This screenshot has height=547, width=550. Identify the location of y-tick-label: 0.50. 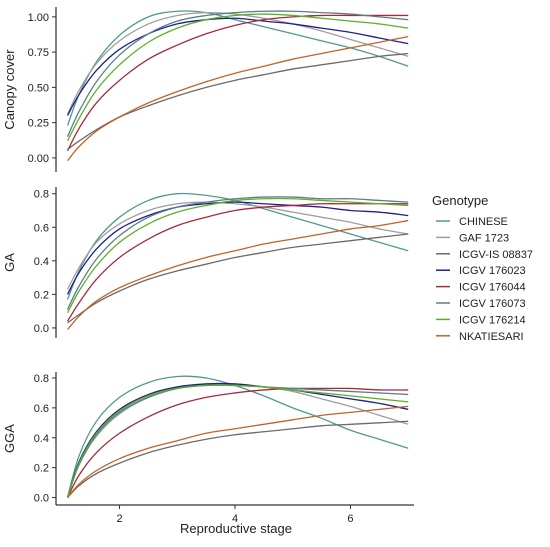
(38, 88).